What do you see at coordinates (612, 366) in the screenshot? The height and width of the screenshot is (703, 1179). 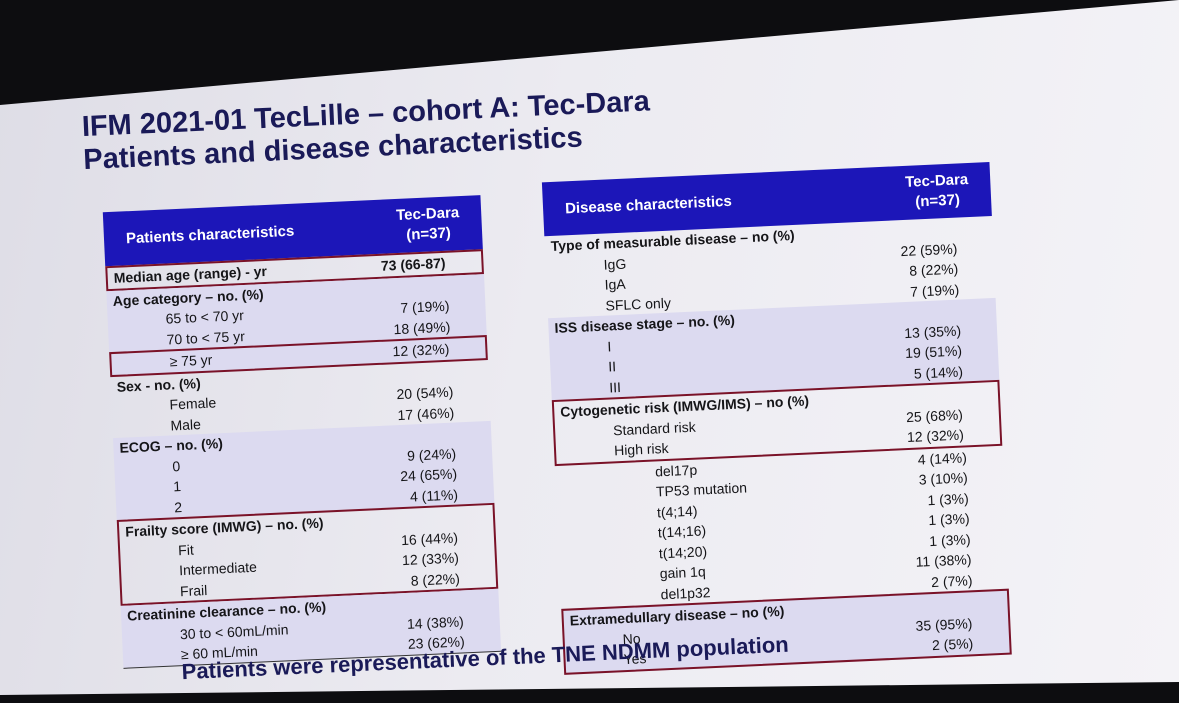 I see `row-label: II` at bounding box center [612, 366].